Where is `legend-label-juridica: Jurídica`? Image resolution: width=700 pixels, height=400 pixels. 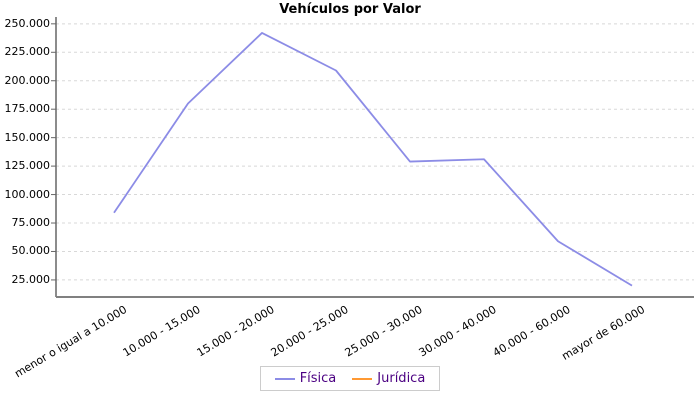
legend-label-juridica: Jurídica is located at coordinates (401, 378).